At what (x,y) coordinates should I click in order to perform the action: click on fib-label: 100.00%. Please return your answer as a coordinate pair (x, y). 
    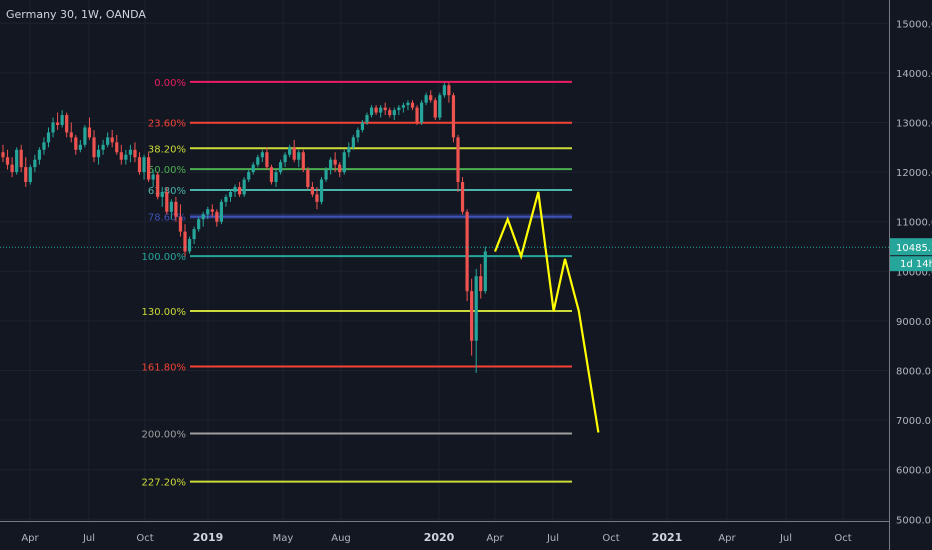
    Looking at the image, I should click on (164, 257).